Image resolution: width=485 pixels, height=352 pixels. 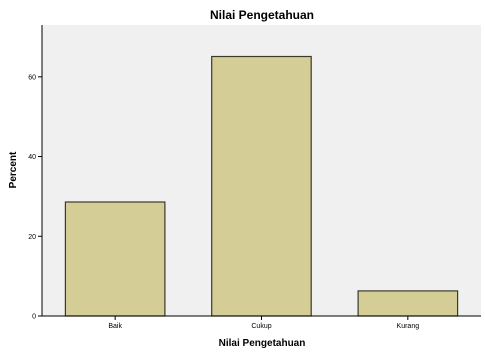 What do you see at coordinates (32, 77) in the screenshot?
I see `y-tick-label-60: 60` at bounding box center [32, 77].